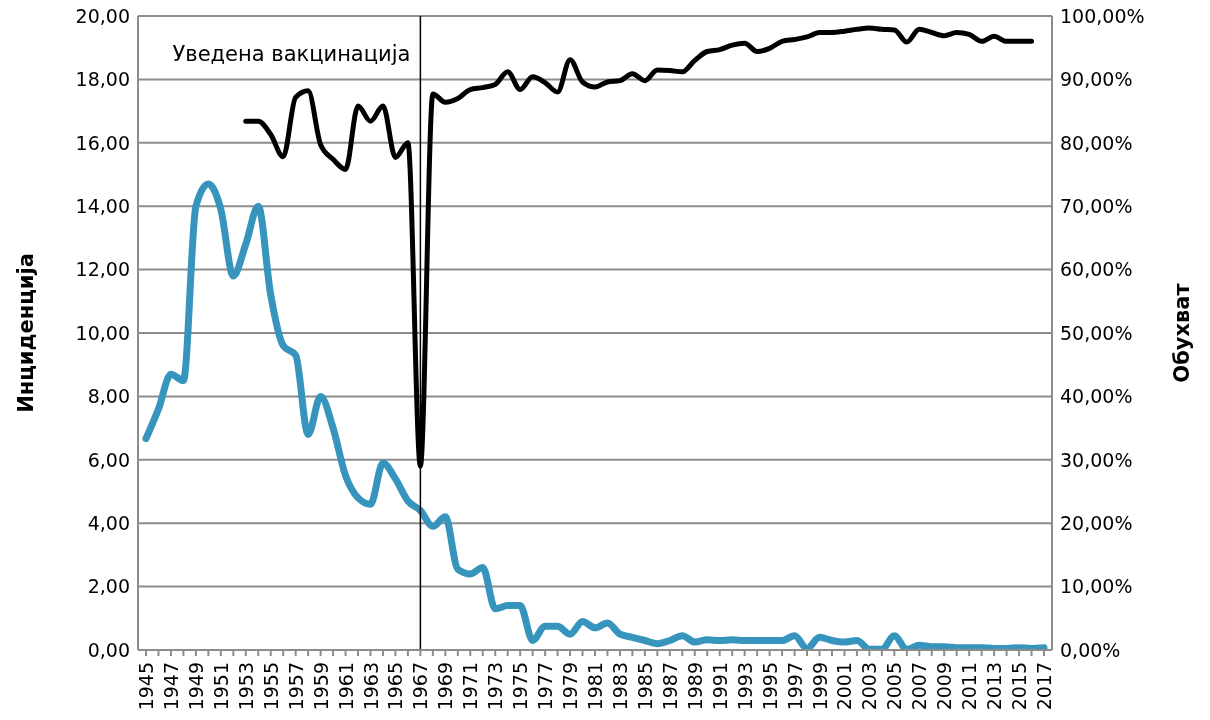  Describe the element at coordinates (1096, 522) in the screenshot. I see `y2-tick-label: 20,00%` at that location.